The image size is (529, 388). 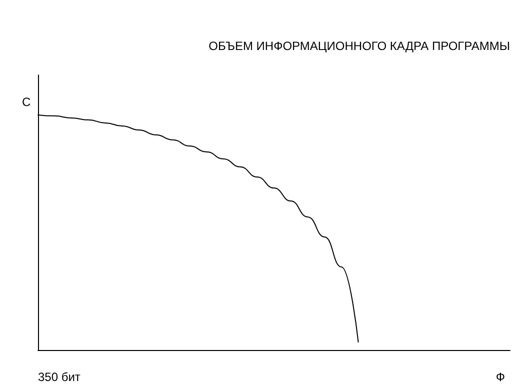 What do you see at coordinates (26, 102) in the screenshot?
I see `y-axis-title: С` at bounding box center [26, 102].